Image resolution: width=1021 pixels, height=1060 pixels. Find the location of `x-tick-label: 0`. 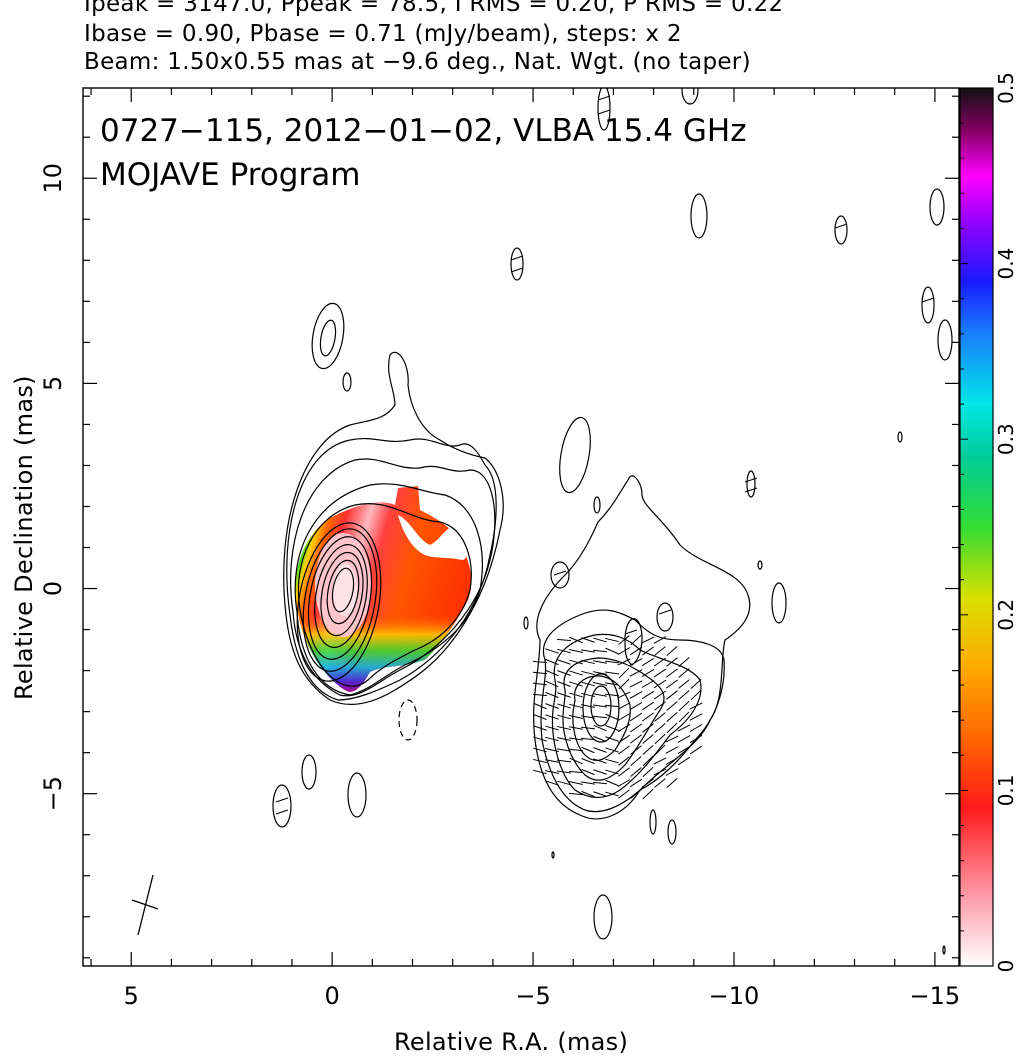

x-tick-label: 0 is located at coordinates (331, 996).